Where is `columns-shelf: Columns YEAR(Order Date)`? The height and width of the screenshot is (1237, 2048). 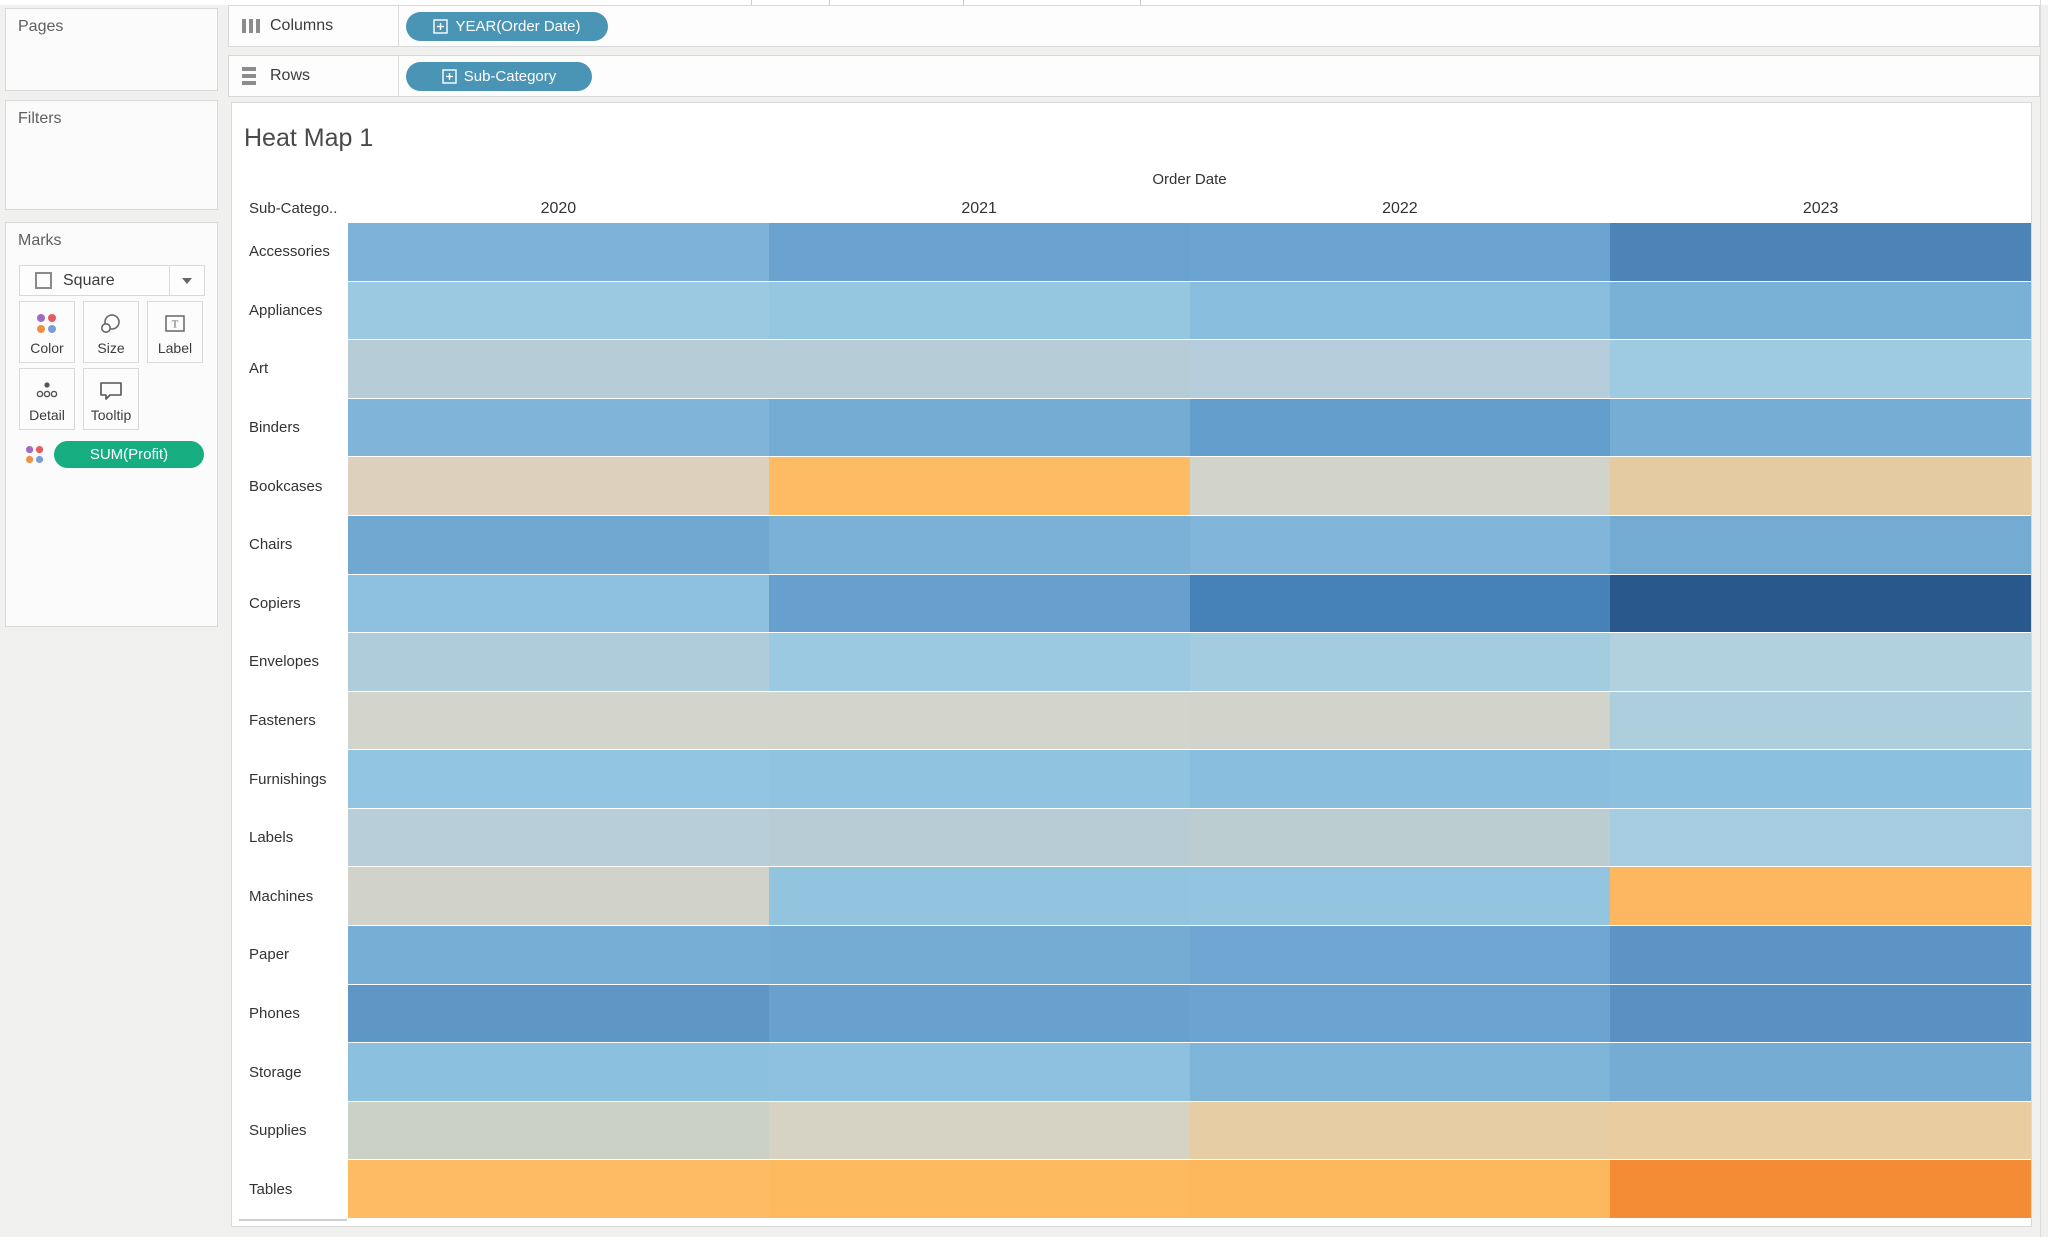 columns-shelf: Columns YEAR(Order Date) is located at coordinates (1134, 26).